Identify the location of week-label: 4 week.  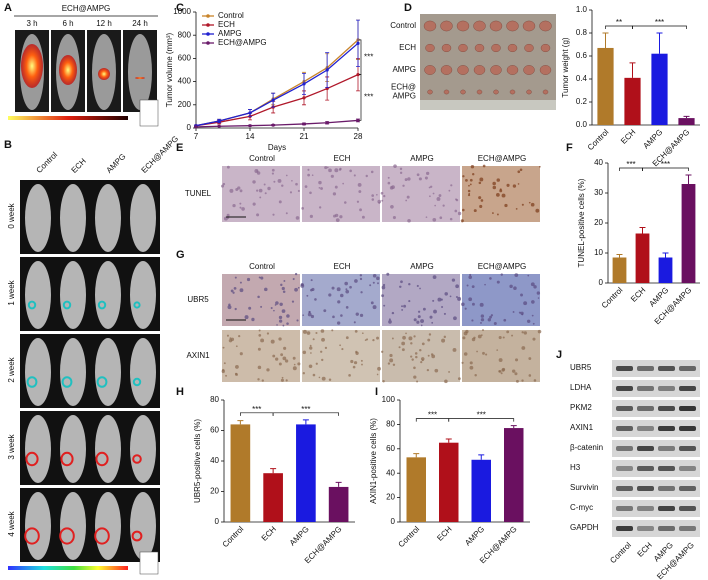
(11, 523).